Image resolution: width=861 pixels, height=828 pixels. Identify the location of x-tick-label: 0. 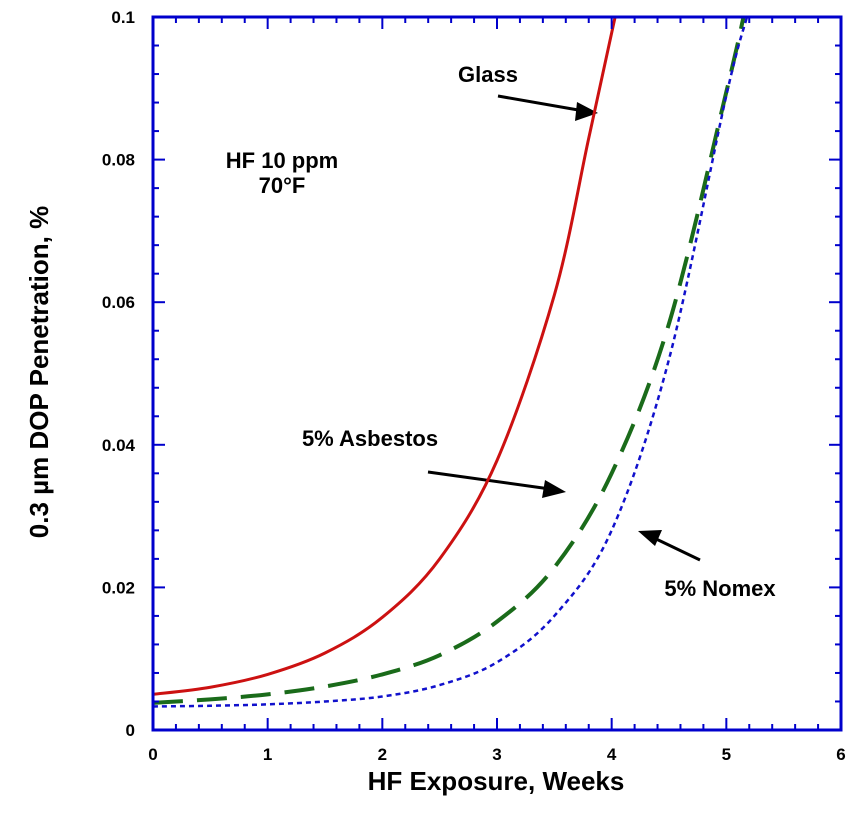
(152, 754).